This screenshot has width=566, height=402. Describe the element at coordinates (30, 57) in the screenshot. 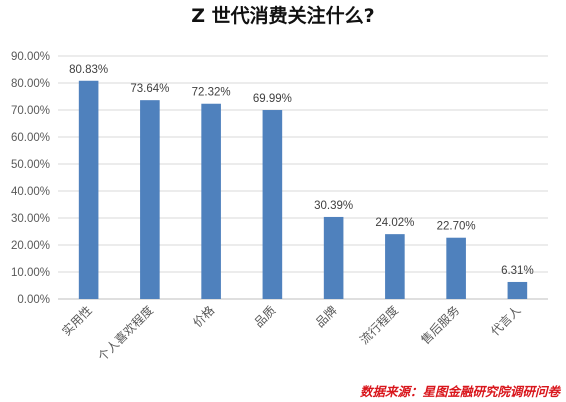

I see `y-tick-label: 90.00%` at that location.